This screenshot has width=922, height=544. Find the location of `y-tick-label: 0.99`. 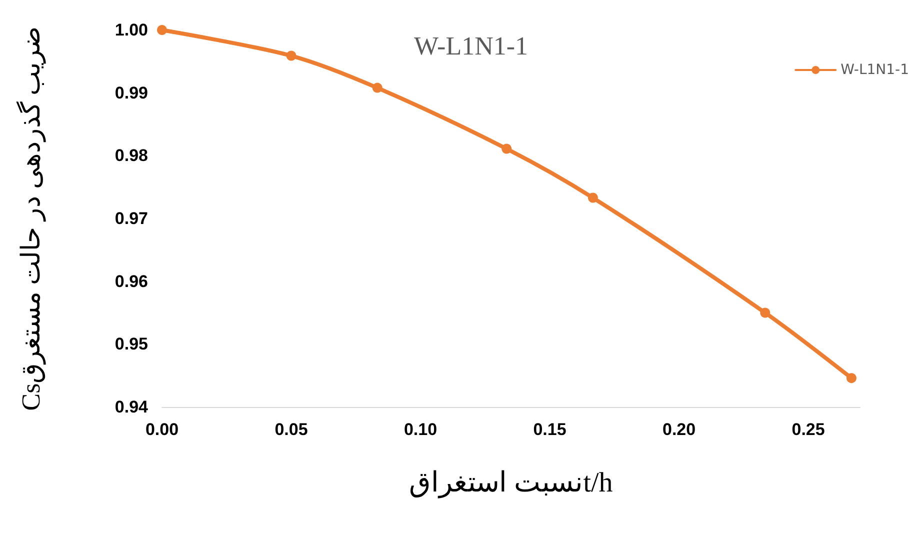

y-tick-label: 0.99 is located at coordinates (131, 92).